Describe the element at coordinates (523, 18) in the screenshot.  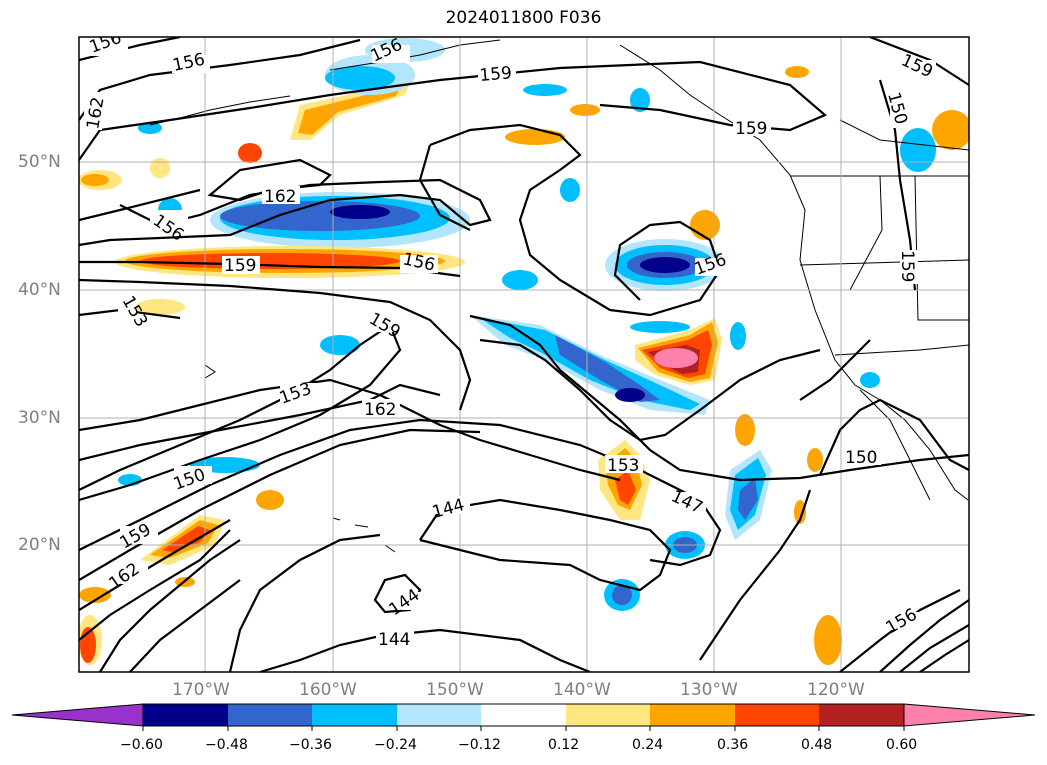
I see `chart-title: 2024011800 F036` at that location.